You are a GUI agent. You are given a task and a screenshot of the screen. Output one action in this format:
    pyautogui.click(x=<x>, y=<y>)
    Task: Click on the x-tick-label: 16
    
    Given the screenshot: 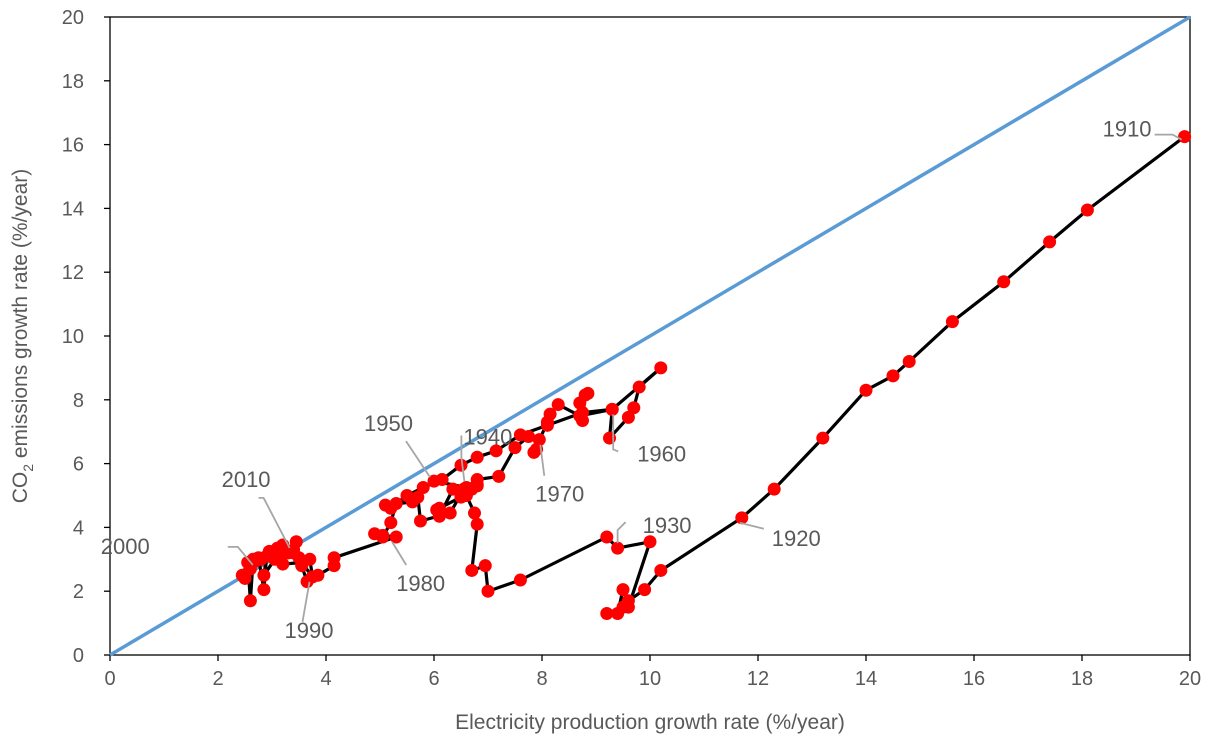 What is the action you would take?
    pyautogui.click(x=974, y=679)
    